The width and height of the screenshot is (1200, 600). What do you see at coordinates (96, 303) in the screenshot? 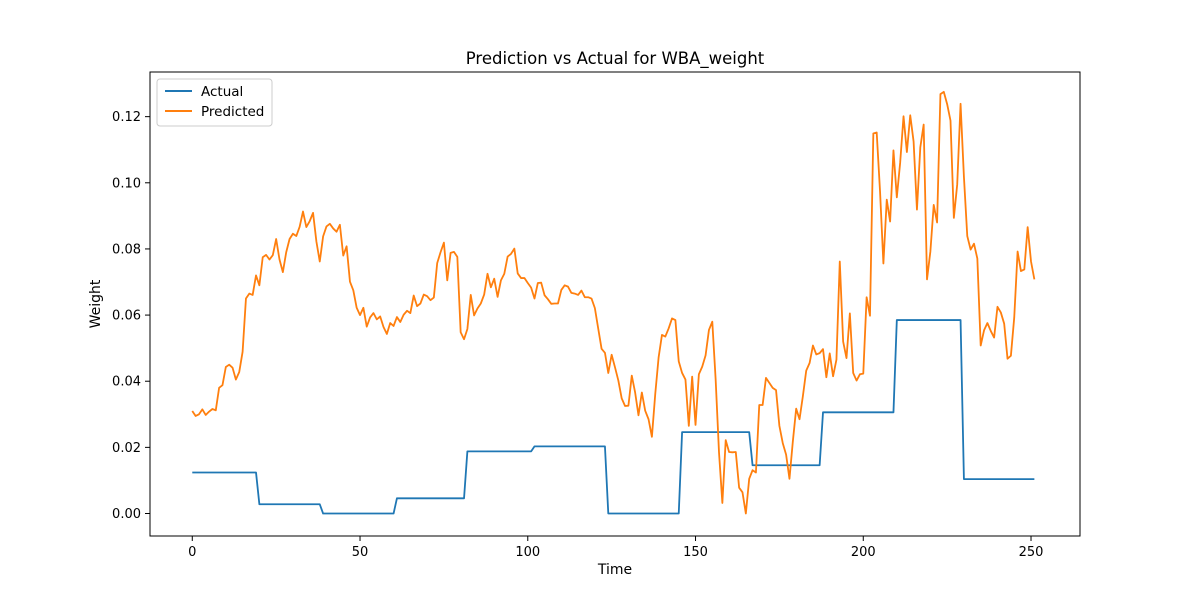
I see `y-axis-label: Weight` at bounding box center [96, 303].